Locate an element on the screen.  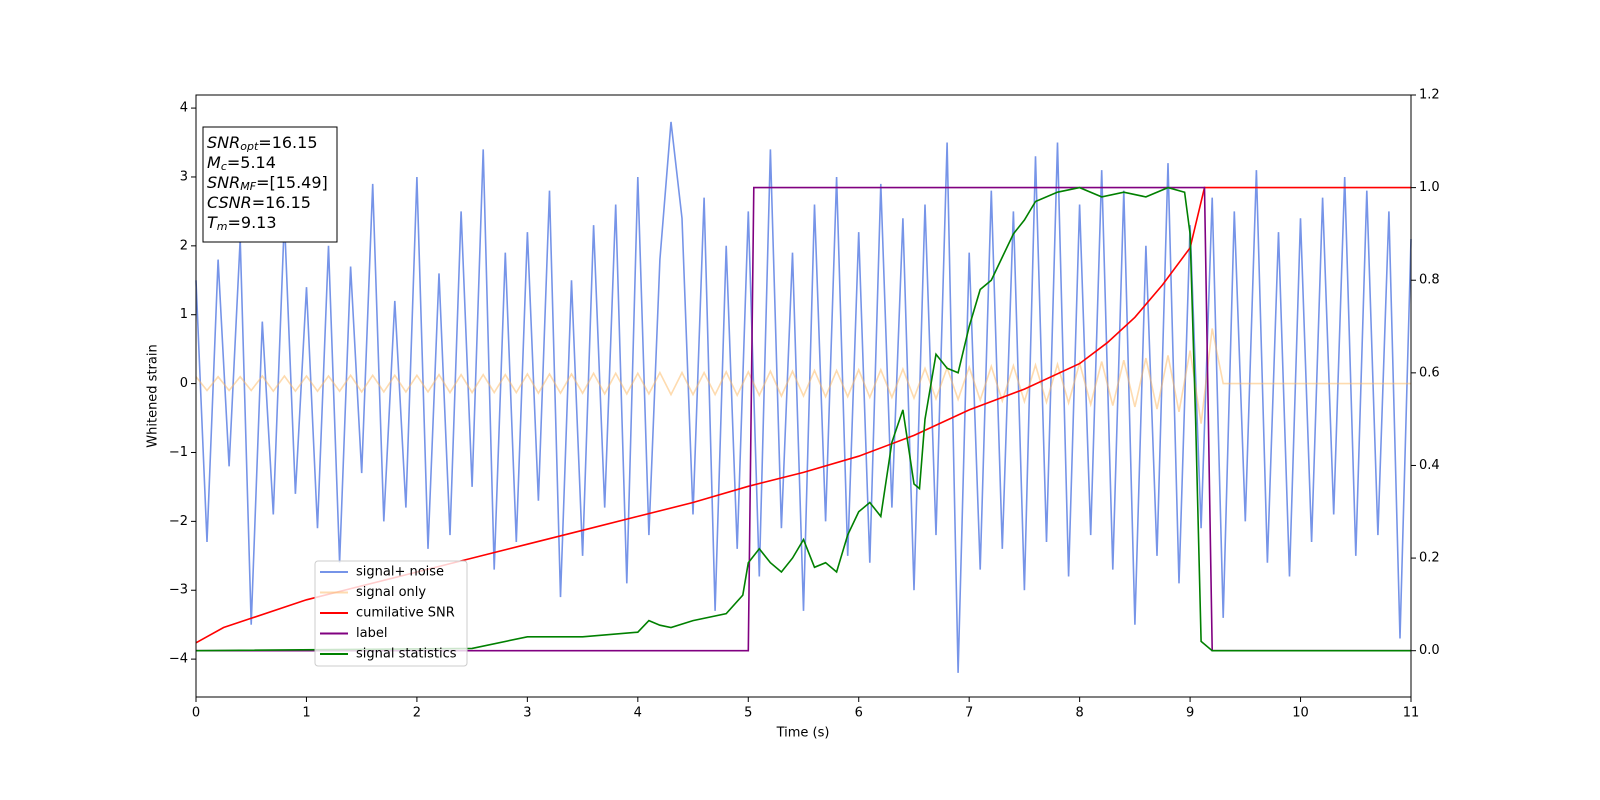
y-tick-label: 3 is located at coordinates (184, 176).